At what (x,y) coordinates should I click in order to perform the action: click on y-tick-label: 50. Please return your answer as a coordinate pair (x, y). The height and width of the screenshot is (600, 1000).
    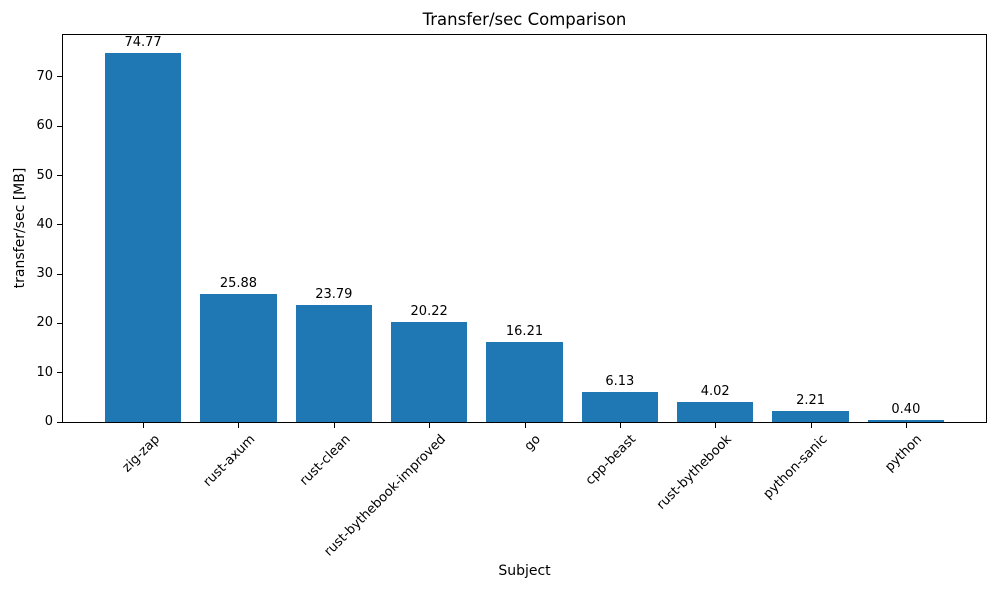
    Looking at the image, I should click on (44, 175).